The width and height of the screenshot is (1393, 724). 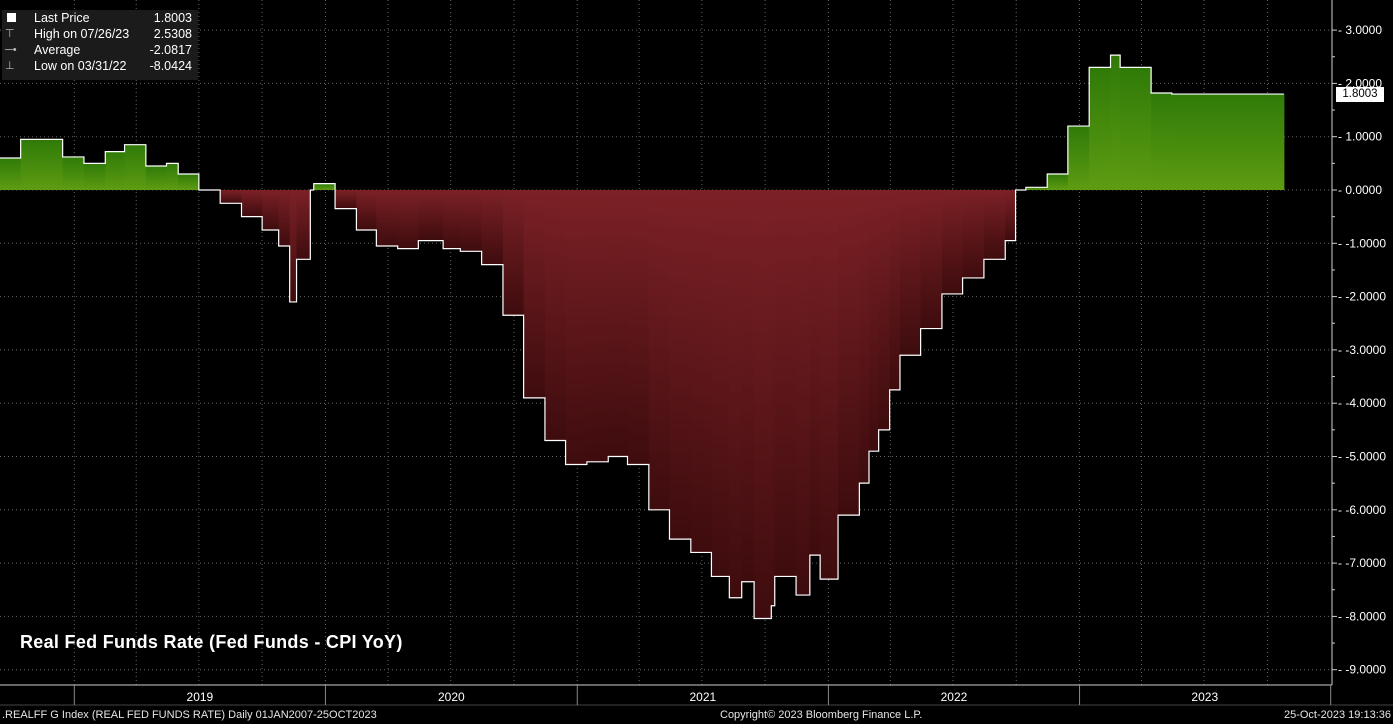 What do you see at coordinates (172, 34) in the screenshot?
I see `legend-high-value: 2.5308` at bounding box center [172, 34].